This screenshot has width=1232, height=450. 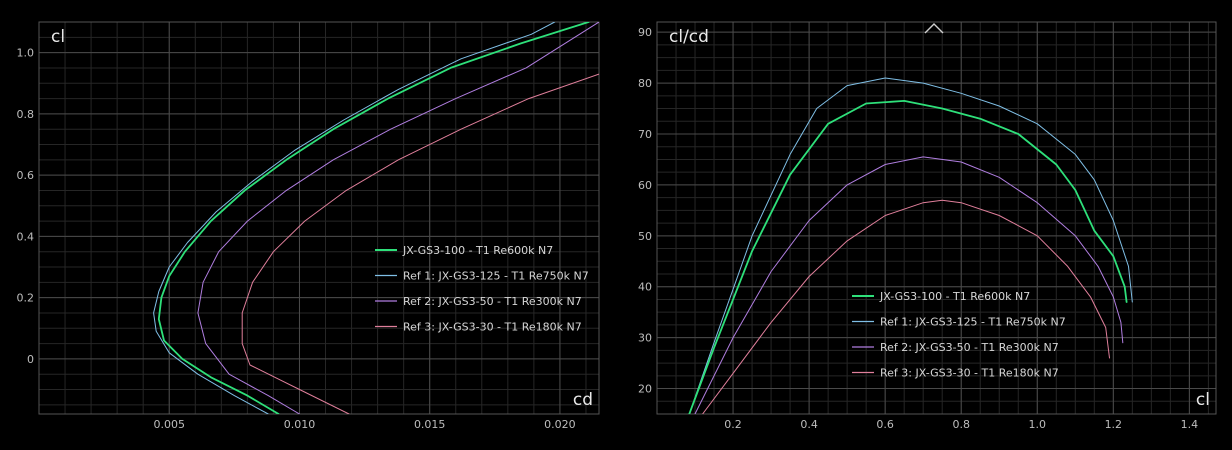 What do you see at coordinates (809, 424) in the screenshot?
I see `x-tick-label: 0.4` at bounding box center [809, 424].